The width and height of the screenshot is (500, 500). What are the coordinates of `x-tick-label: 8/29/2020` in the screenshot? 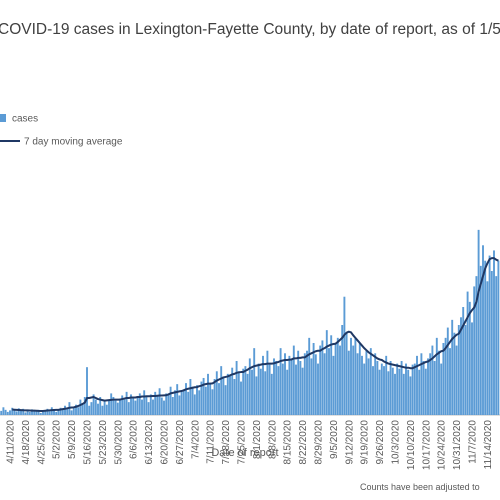 It's located at (319, 442).